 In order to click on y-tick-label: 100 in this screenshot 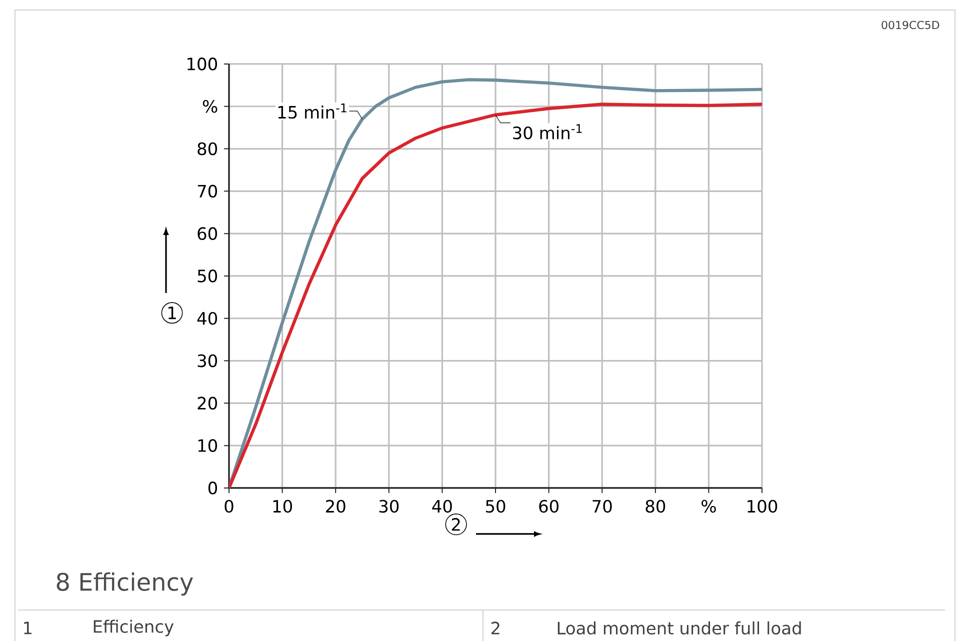, I will do `click(203, 63)`.